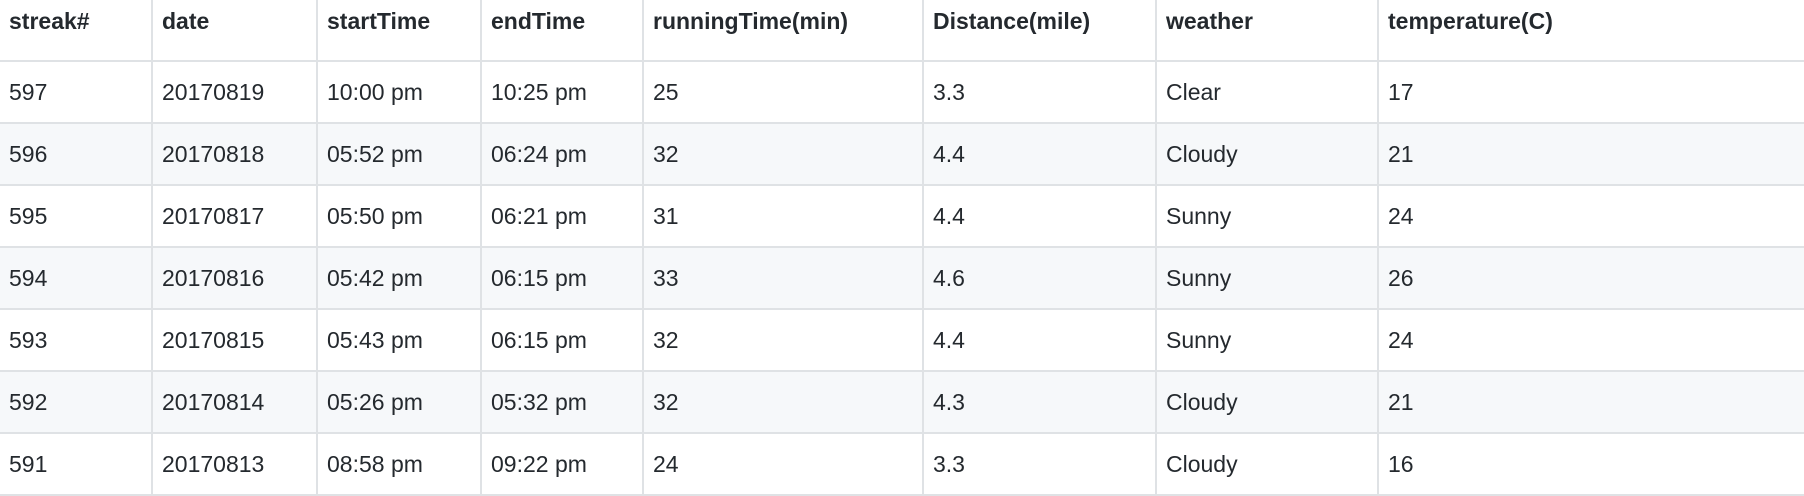  I want to click on cell-distance: 4.6, so click(1039, 278).